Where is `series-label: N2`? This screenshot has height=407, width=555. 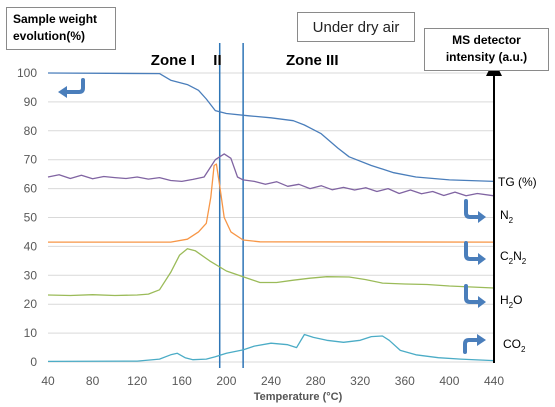 series-label: N2 is located at coordinates (507, 216).